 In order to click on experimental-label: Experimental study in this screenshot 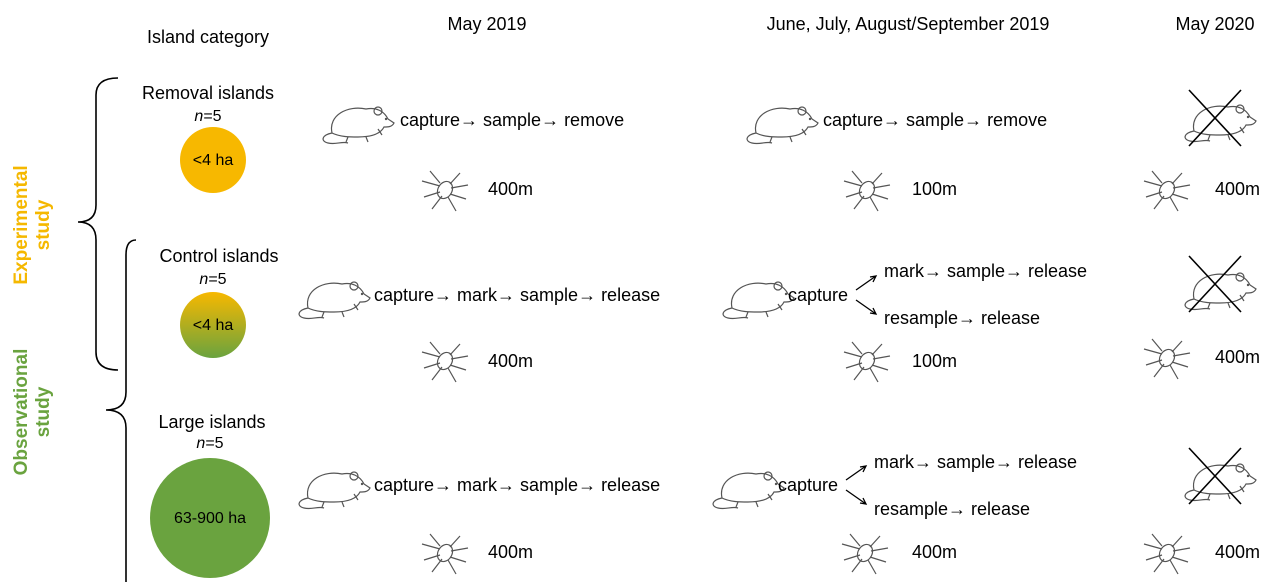, I will do `click(32, 224)`.